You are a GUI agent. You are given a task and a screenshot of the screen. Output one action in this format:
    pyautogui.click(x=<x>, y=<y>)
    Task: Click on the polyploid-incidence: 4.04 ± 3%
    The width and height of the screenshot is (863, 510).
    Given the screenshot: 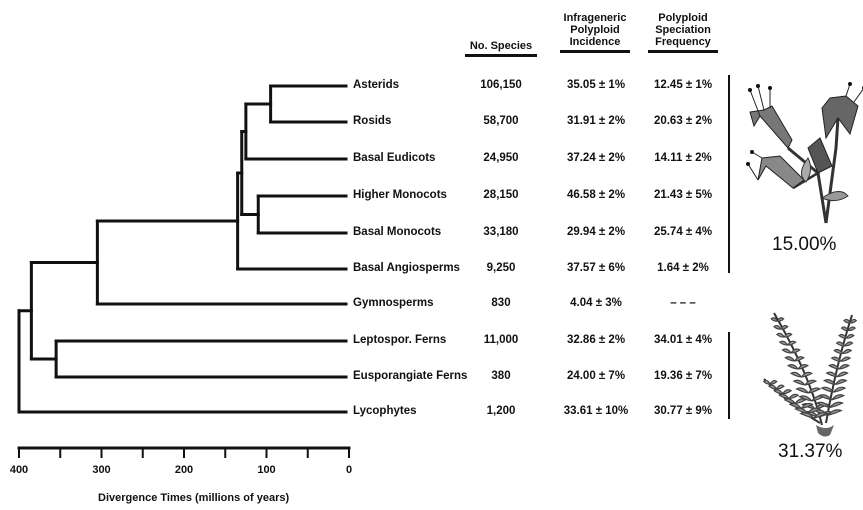 What is the action you would take?
    pyautogui.click(x=596, y=303)
    